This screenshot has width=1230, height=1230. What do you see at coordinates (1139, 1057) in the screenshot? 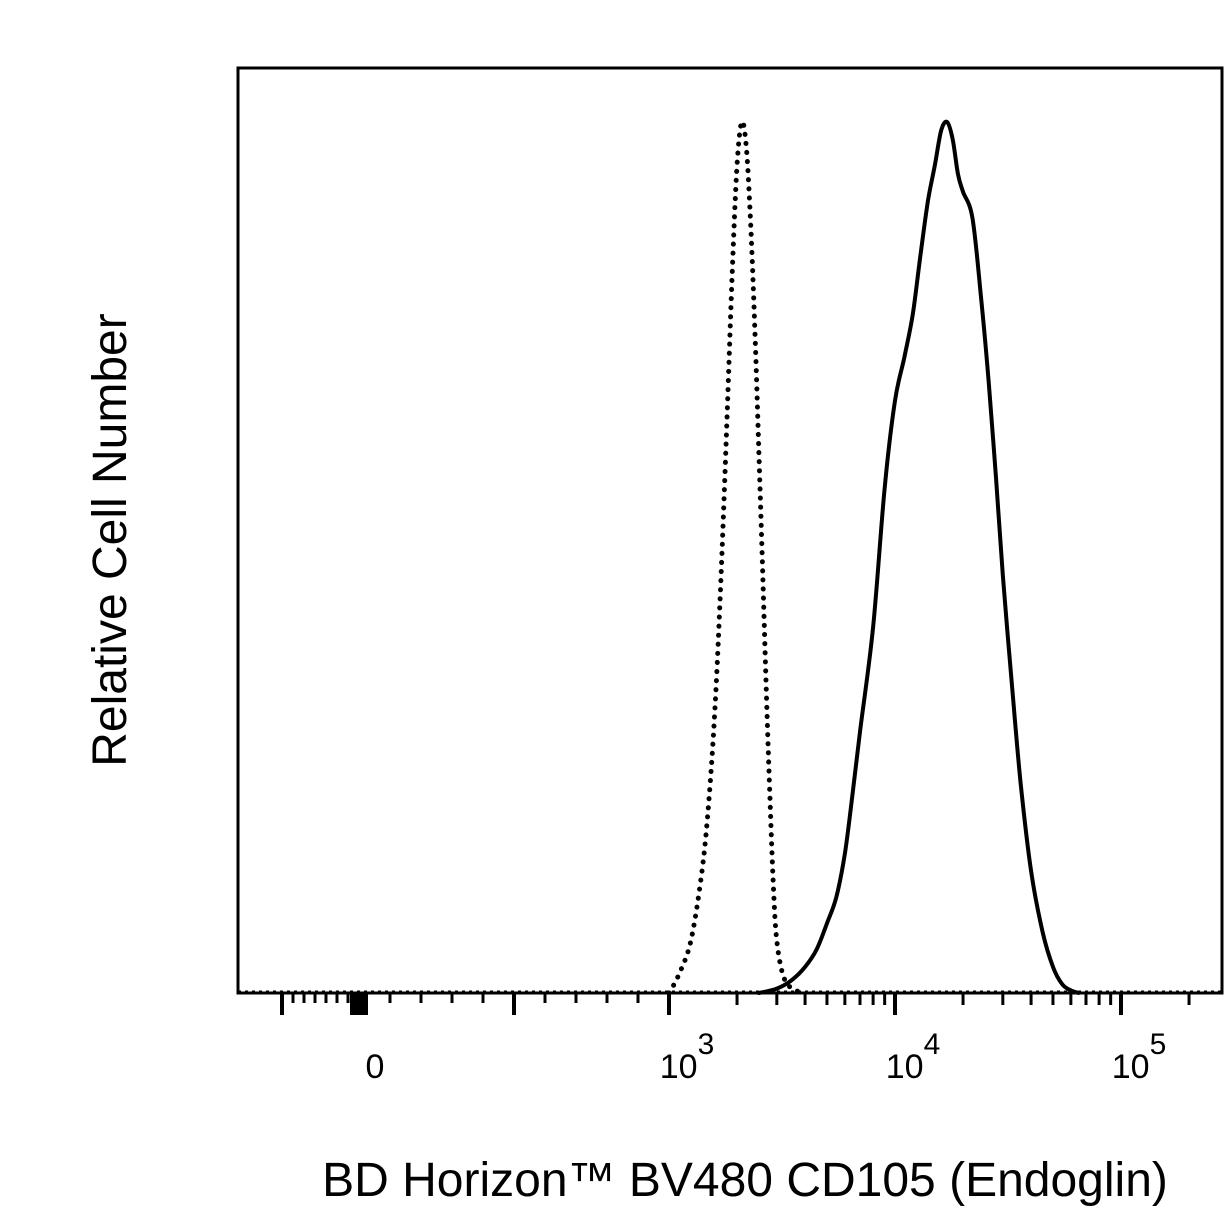
I see `x-tick-label: 10⁵` at bounding box center [1139, 1057].